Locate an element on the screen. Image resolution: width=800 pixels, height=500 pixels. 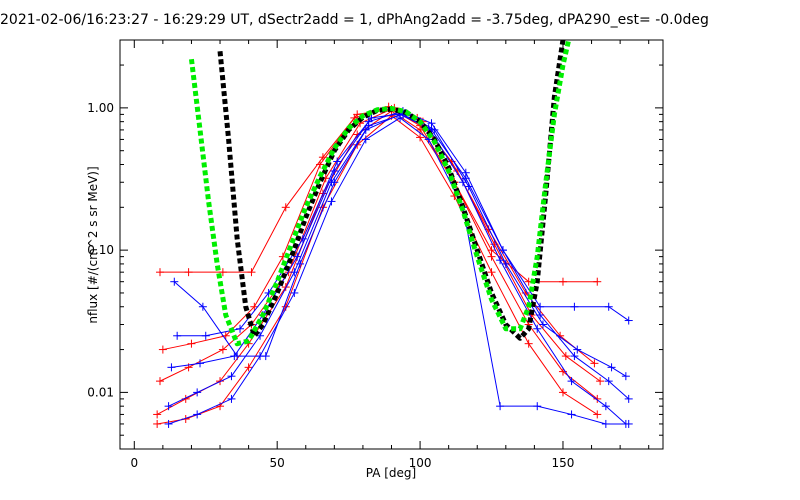
y-tick-label: 0.01 is located at coordinates (100, 392).